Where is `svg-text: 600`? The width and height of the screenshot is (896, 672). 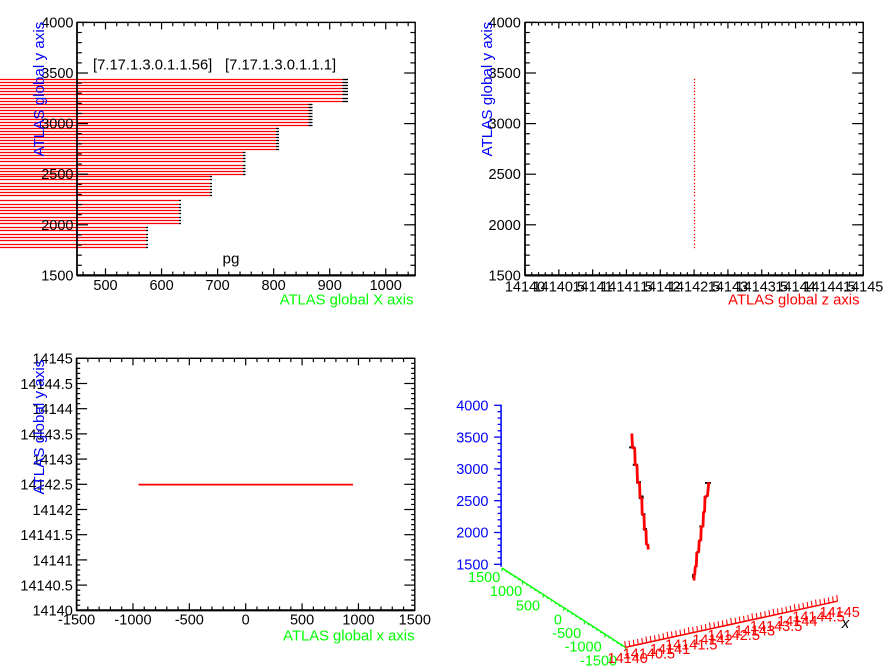
svg-text: 600 is located at coordinates (161, 286).